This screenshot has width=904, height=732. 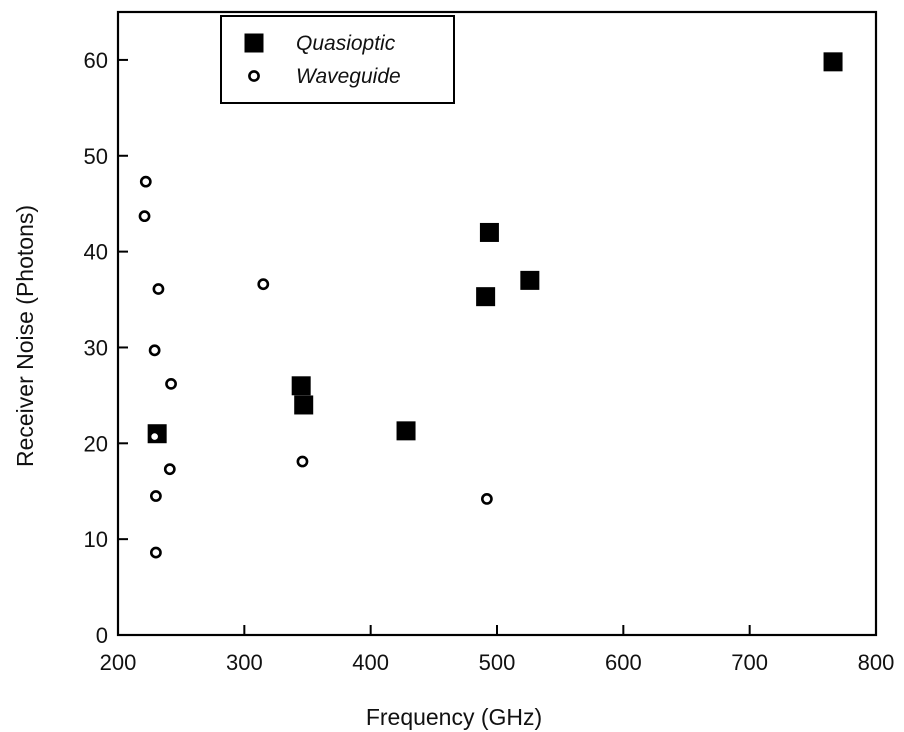 I want to click on legend-waveguide-label: Waveguide, so click(x=348, y=76).